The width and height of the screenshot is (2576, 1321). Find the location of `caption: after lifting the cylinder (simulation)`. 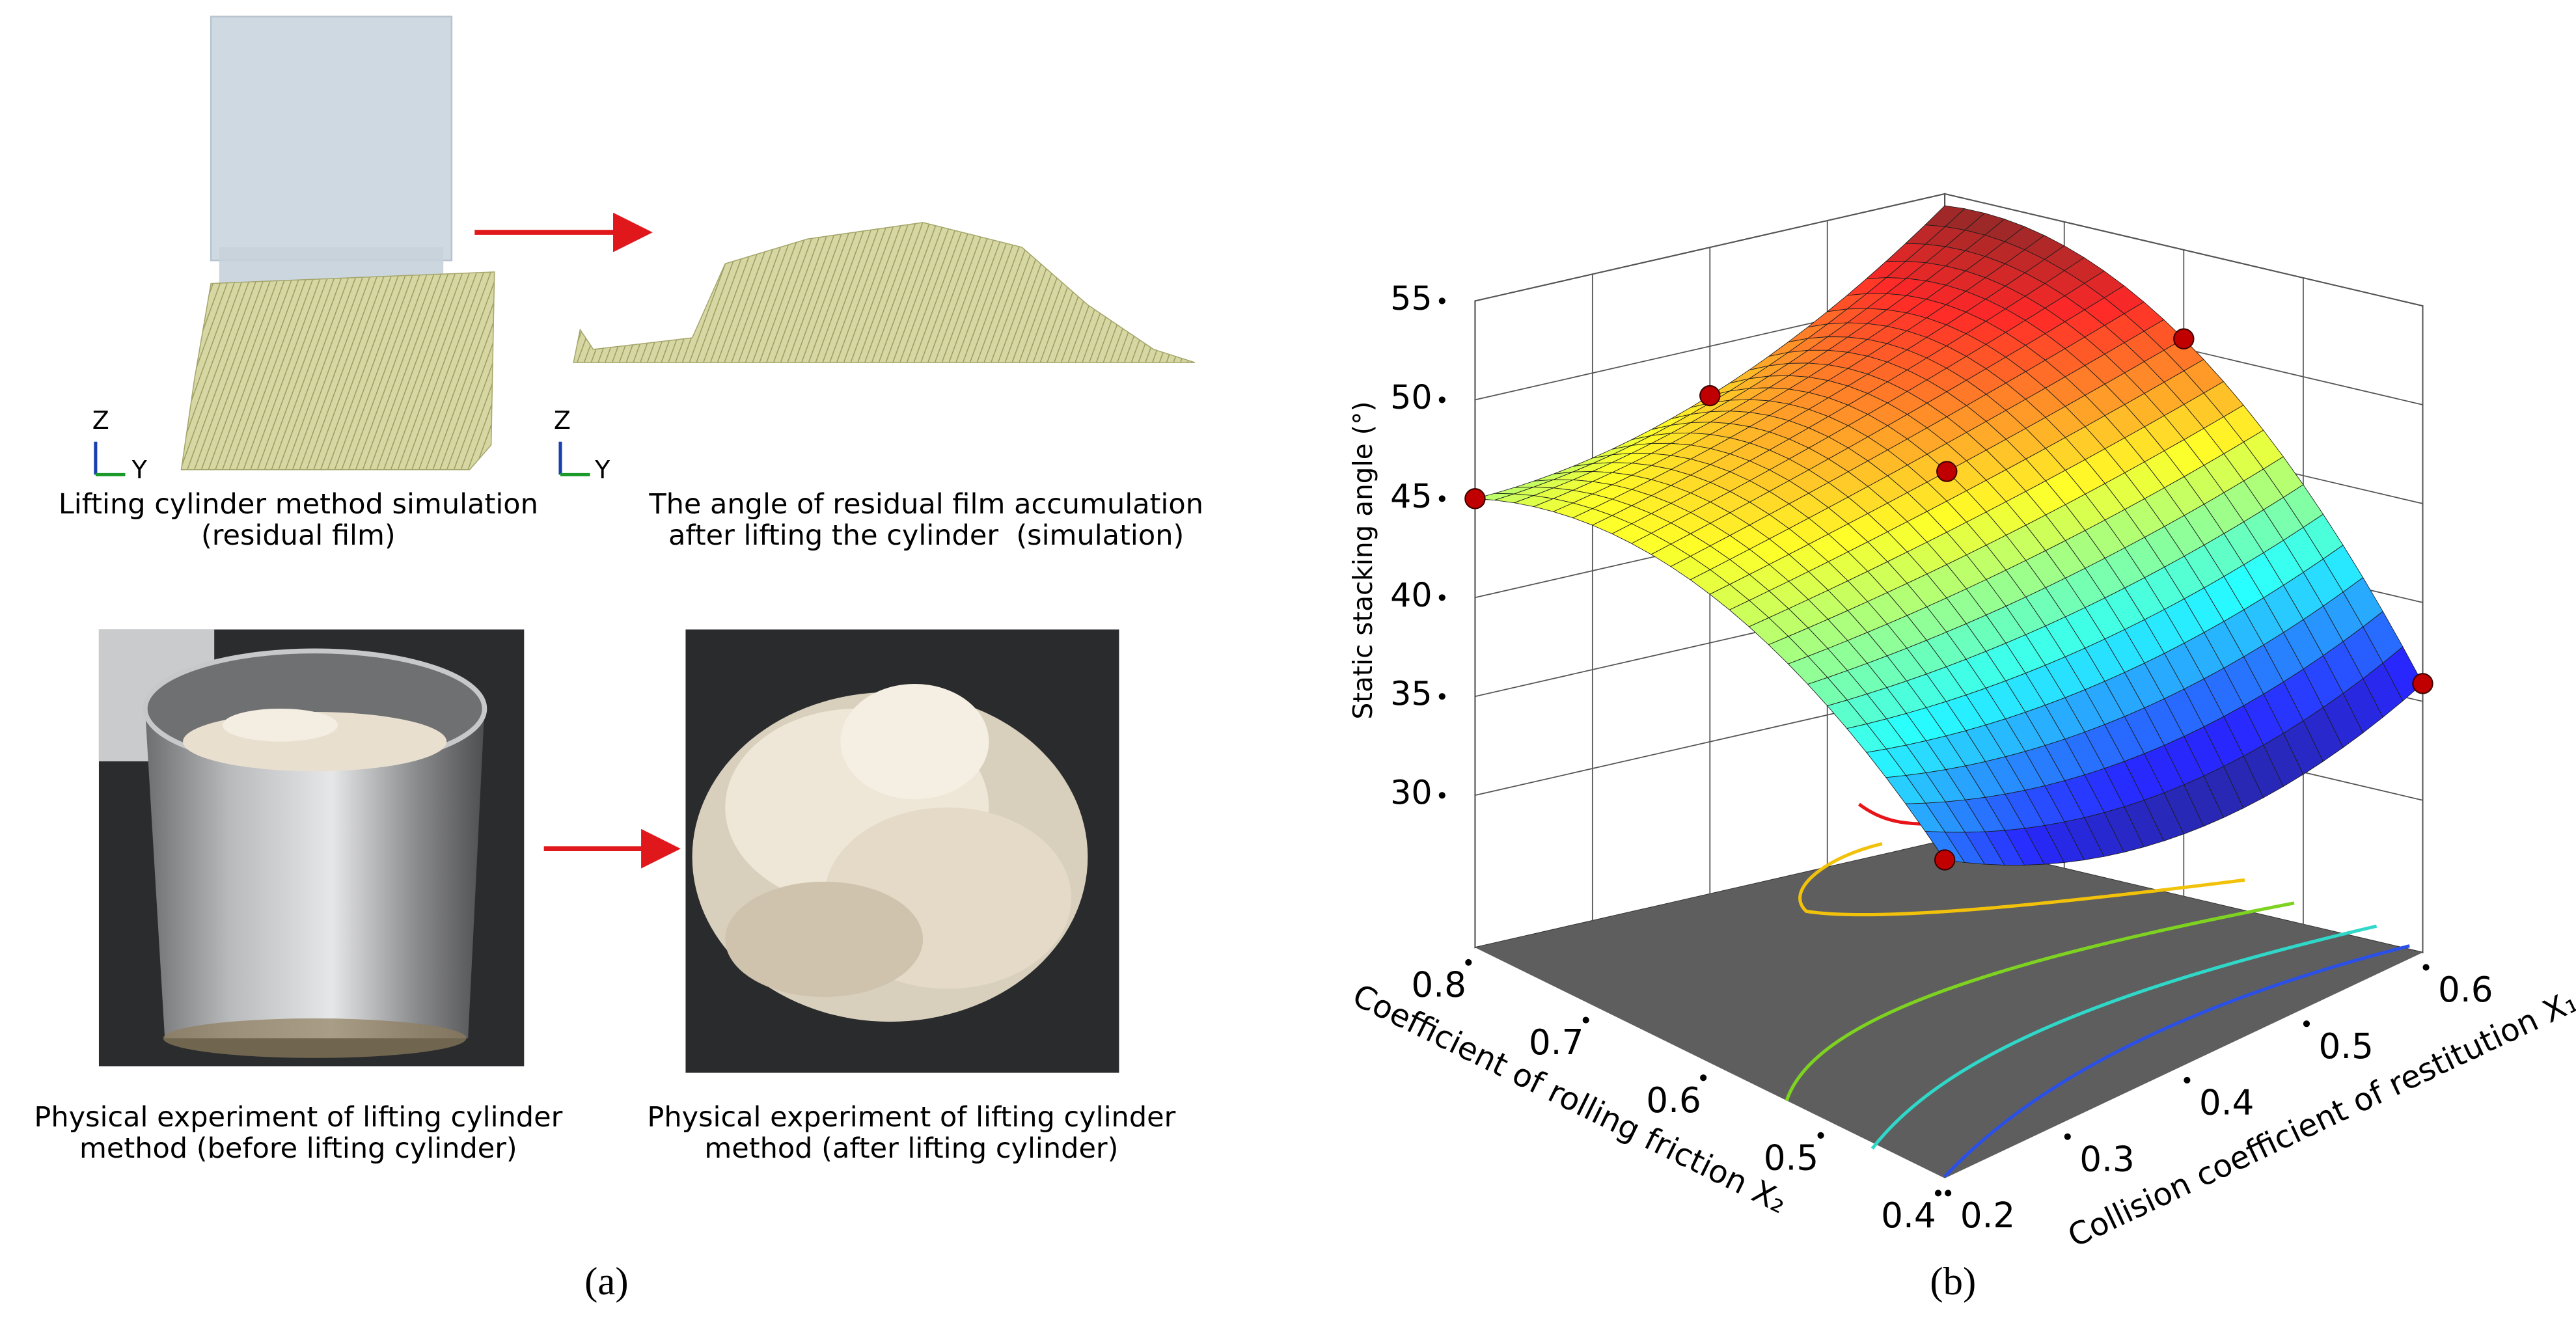

caption: after lifting the cylinder (simulation) is located at coordinates (926, 535).